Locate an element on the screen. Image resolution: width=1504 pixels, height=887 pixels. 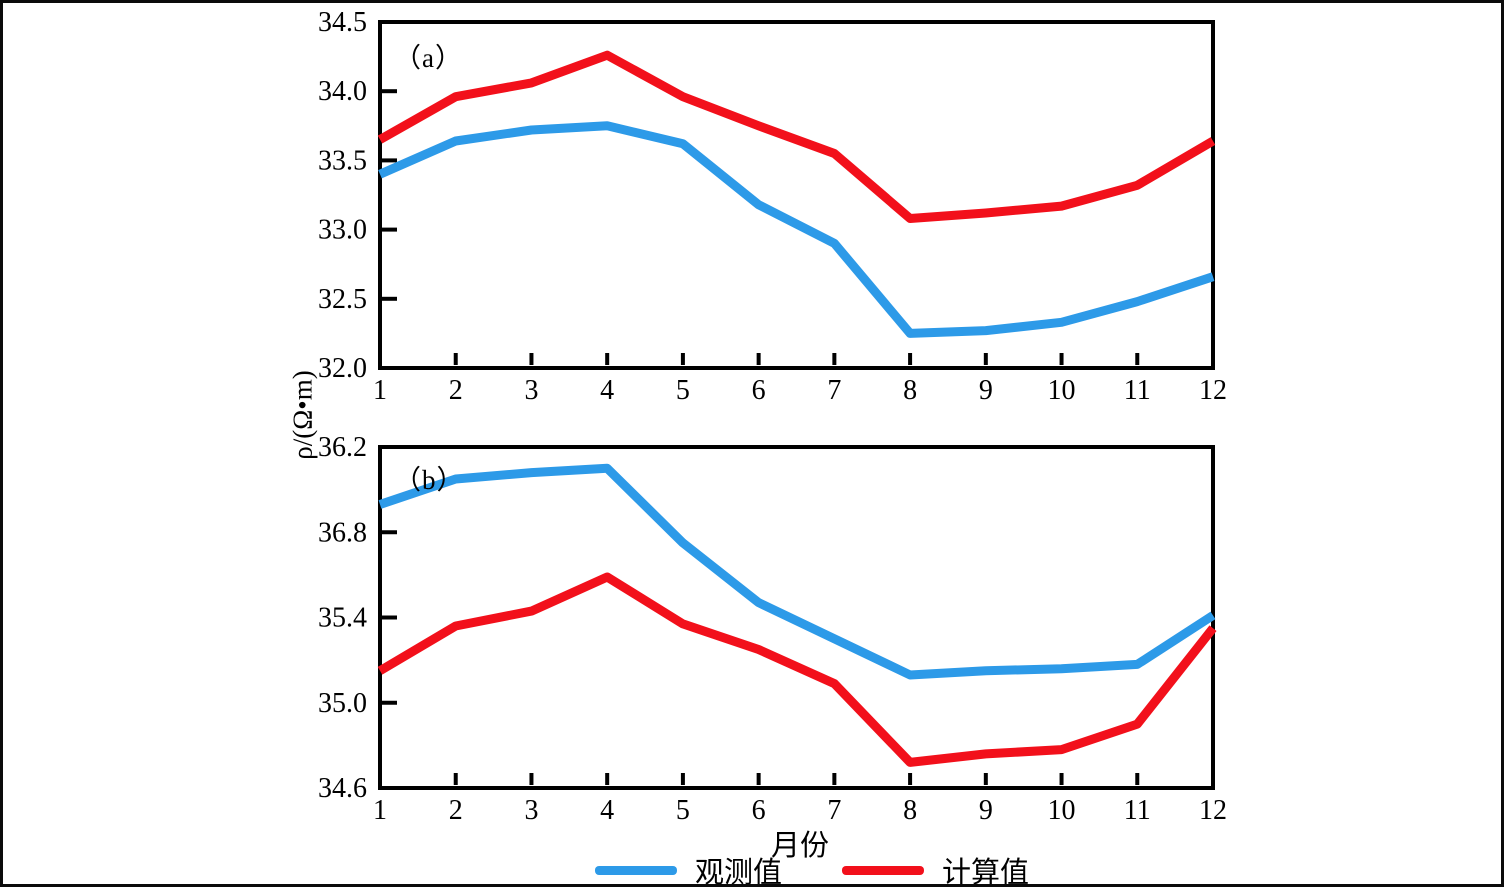
panel-a-y-tick-label: 32.5 is located at coordinates (342, 299).